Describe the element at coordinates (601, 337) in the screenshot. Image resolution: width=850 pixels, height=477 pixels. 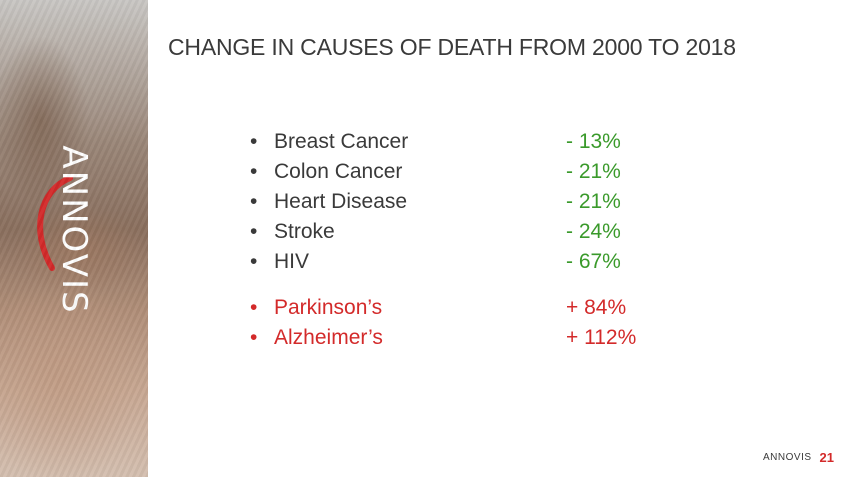
I see `cause-change: + 112%` at that location.